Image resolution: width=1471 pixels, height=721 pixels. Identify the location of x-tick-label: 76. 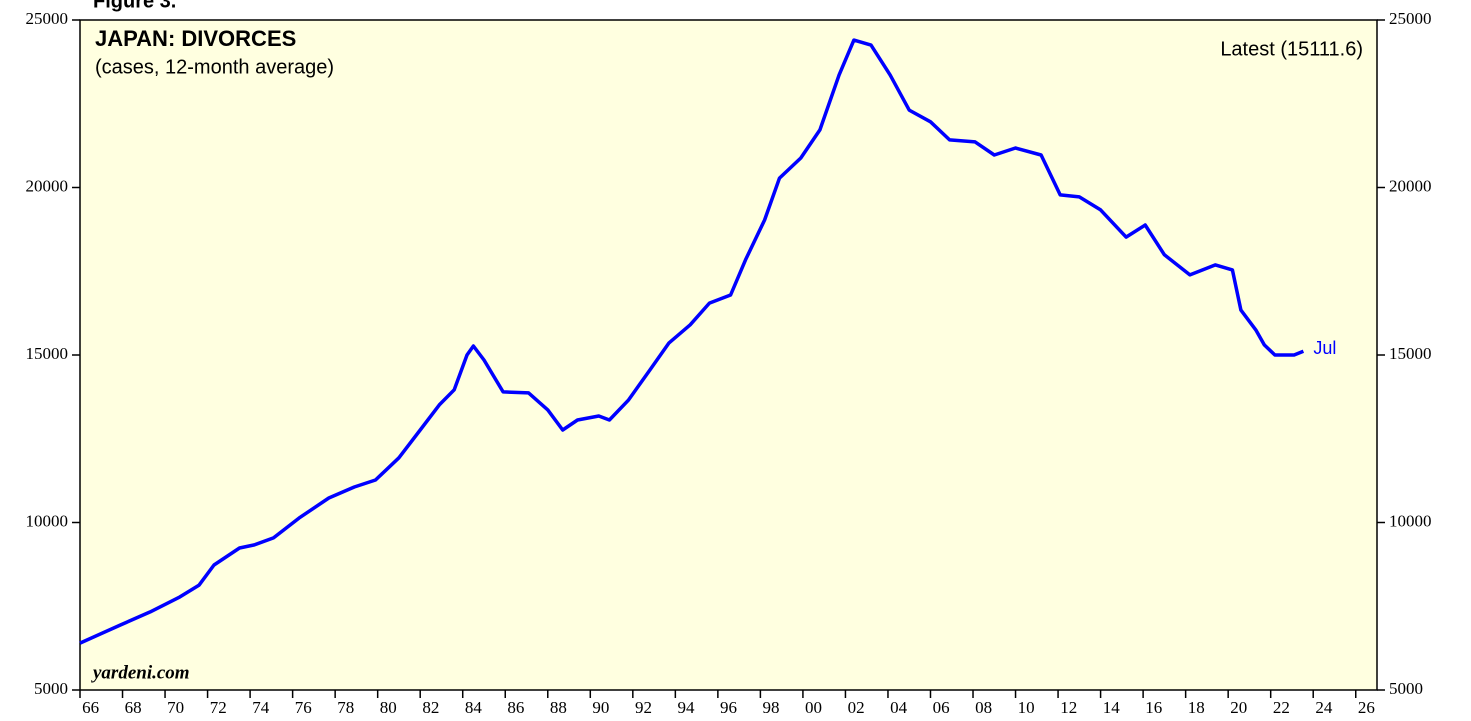
(303, 707).